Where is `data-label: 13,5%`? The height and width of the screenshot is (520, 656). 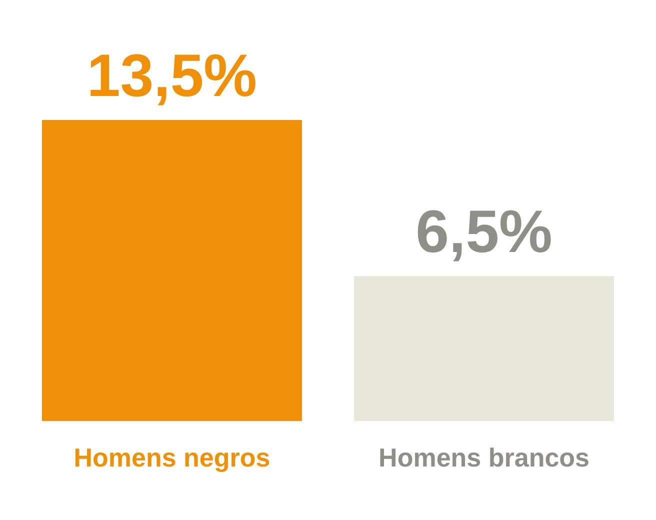 data-label: 13,5% is located at coordinates (172, 75).